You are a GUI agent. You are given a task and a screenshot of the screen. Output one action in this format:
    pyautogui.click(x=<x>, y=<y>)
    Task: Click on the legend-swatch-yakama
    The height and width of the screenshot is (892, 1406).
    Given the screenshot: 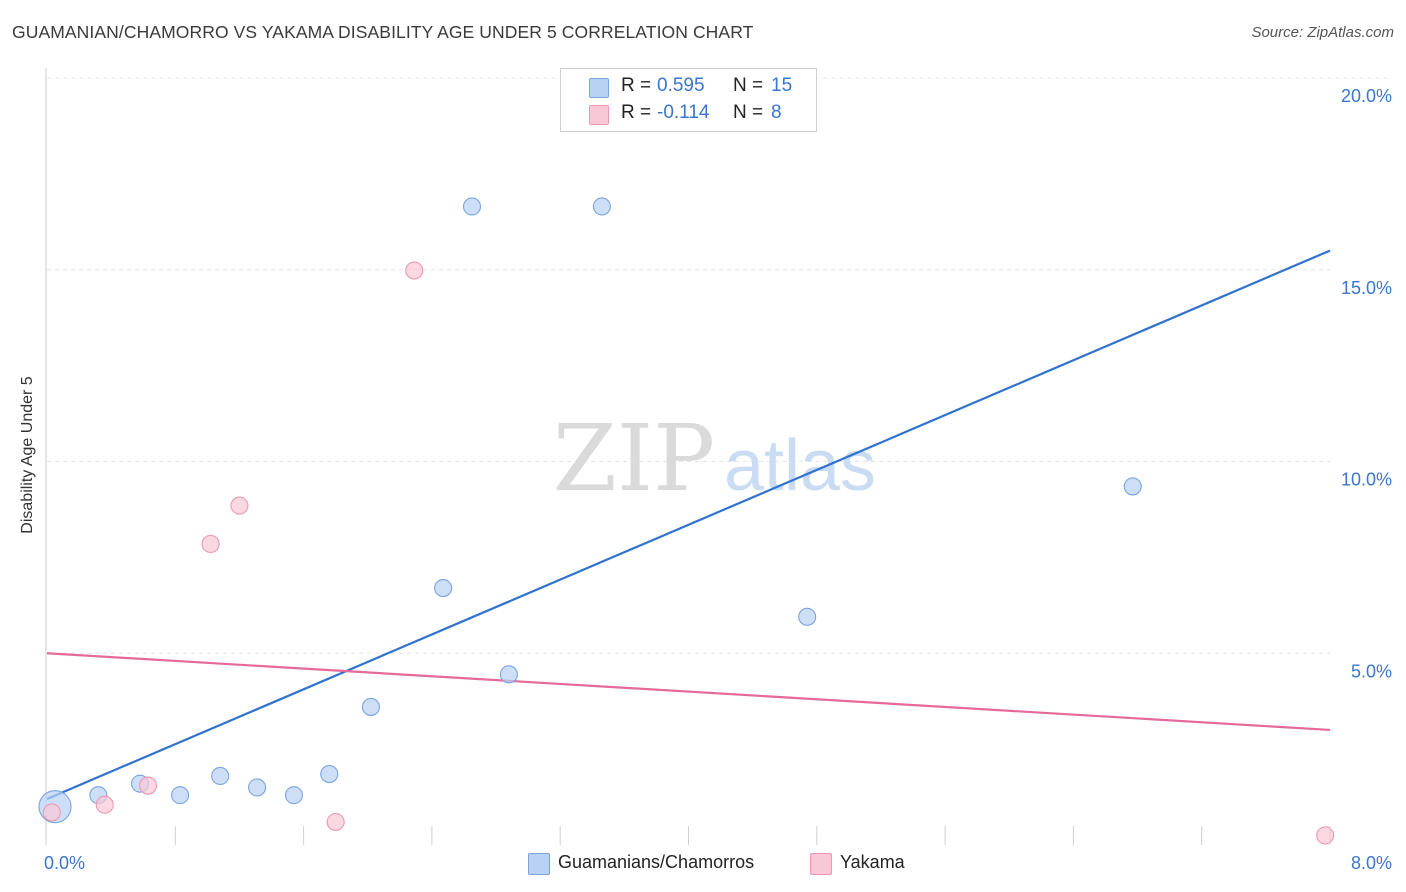 What is the action you would take?
    pyautogui.click(x=599, y=115)
    